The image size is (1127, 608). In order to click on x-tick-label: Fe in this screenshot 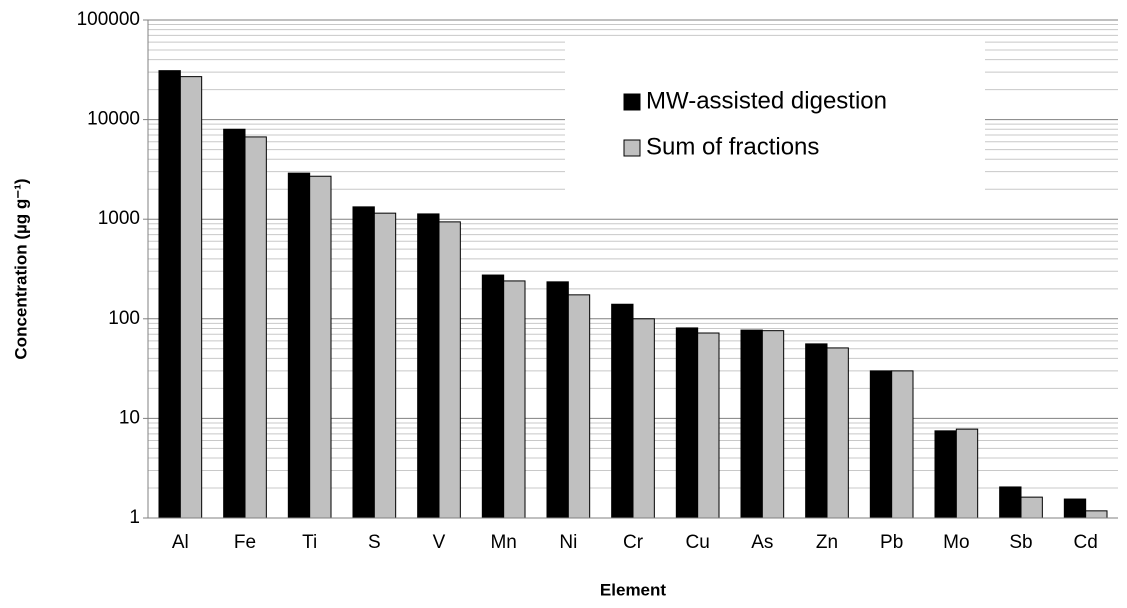, I will do `click(245, 542)`.